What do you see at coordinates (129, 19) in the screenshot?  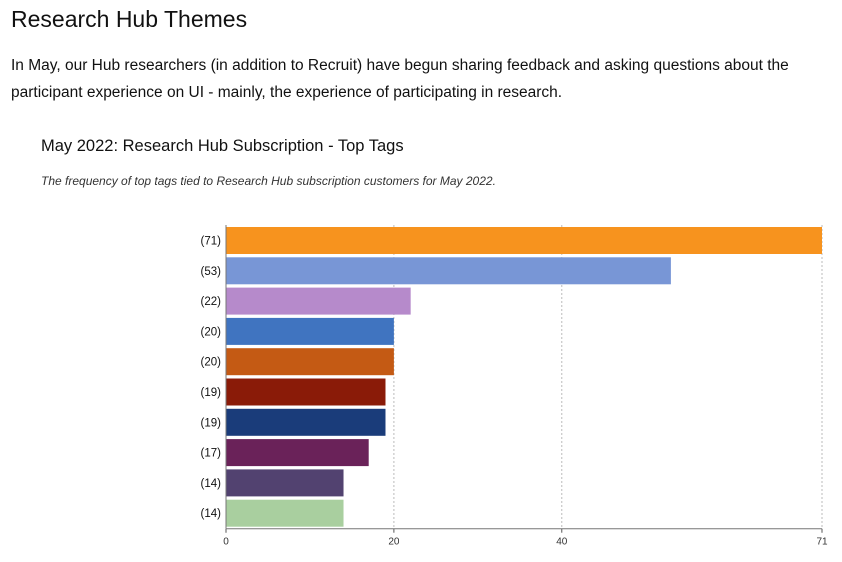 I see `page-title: Research Hub Themes` at bounding box center [129, 19].